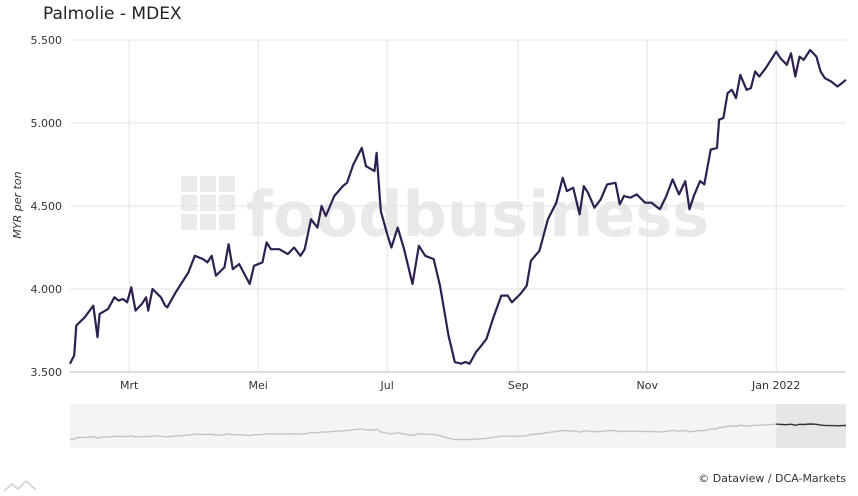  What do you see at coordinates (648, 385) in the screenshot?
I see `x-tick-label: Nov` at bounding box center [648, 385].